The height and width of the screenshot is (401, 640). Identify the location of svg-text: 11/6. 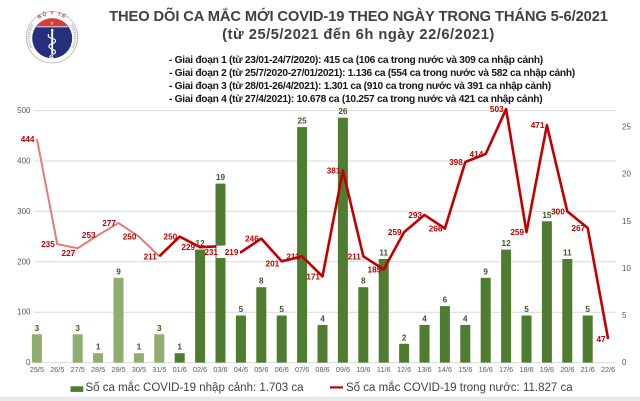
(384, 369).